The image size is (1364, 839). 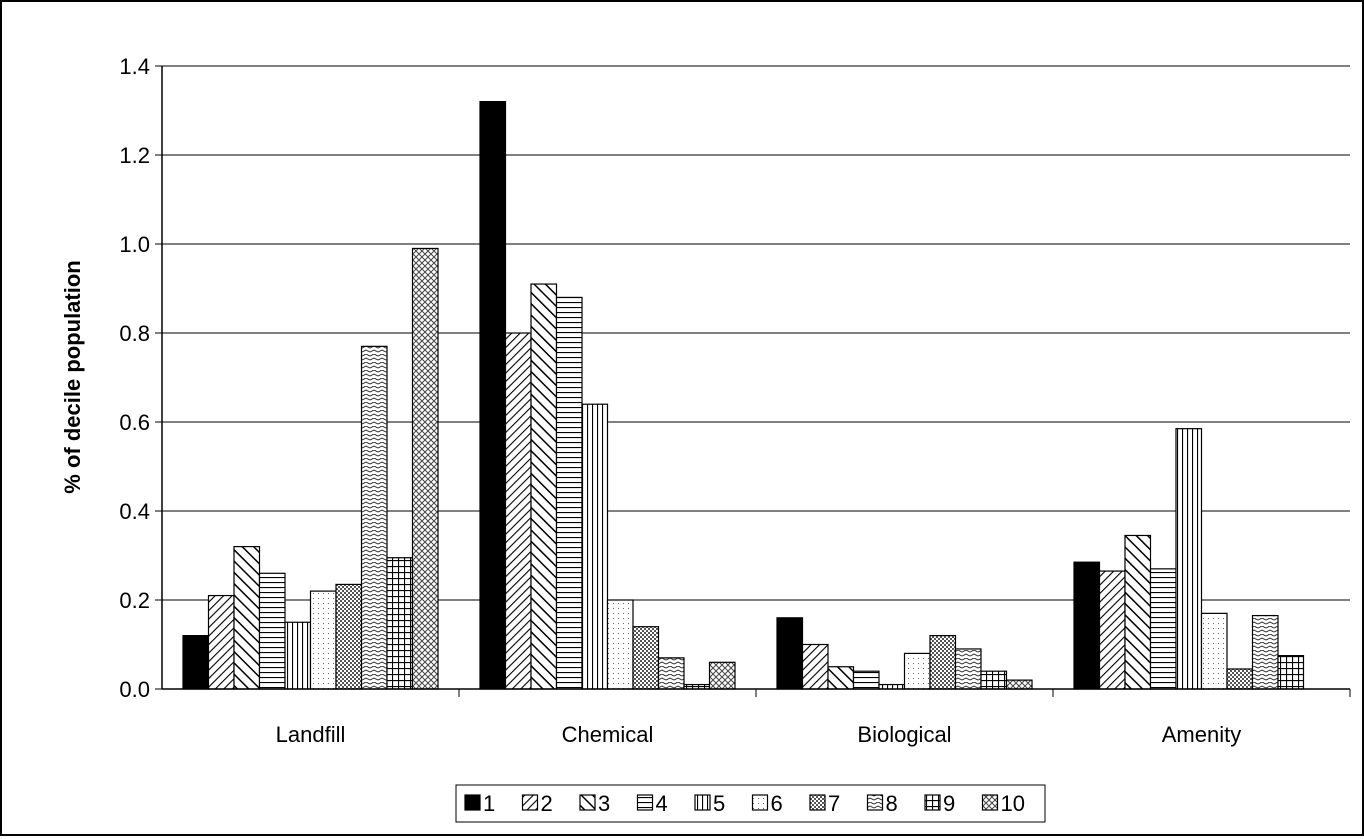 What do you see at coordinates (777, 803) in the screenshot?
I see `legend-label: 6` at bounding box center [777, 803].